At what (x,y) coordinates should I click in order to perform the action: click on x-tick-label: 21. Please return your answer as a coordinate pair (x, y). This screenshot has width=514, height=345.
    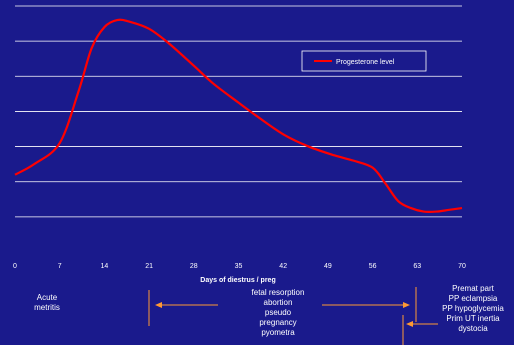
    Looking at the image, I should click on (149, 266).